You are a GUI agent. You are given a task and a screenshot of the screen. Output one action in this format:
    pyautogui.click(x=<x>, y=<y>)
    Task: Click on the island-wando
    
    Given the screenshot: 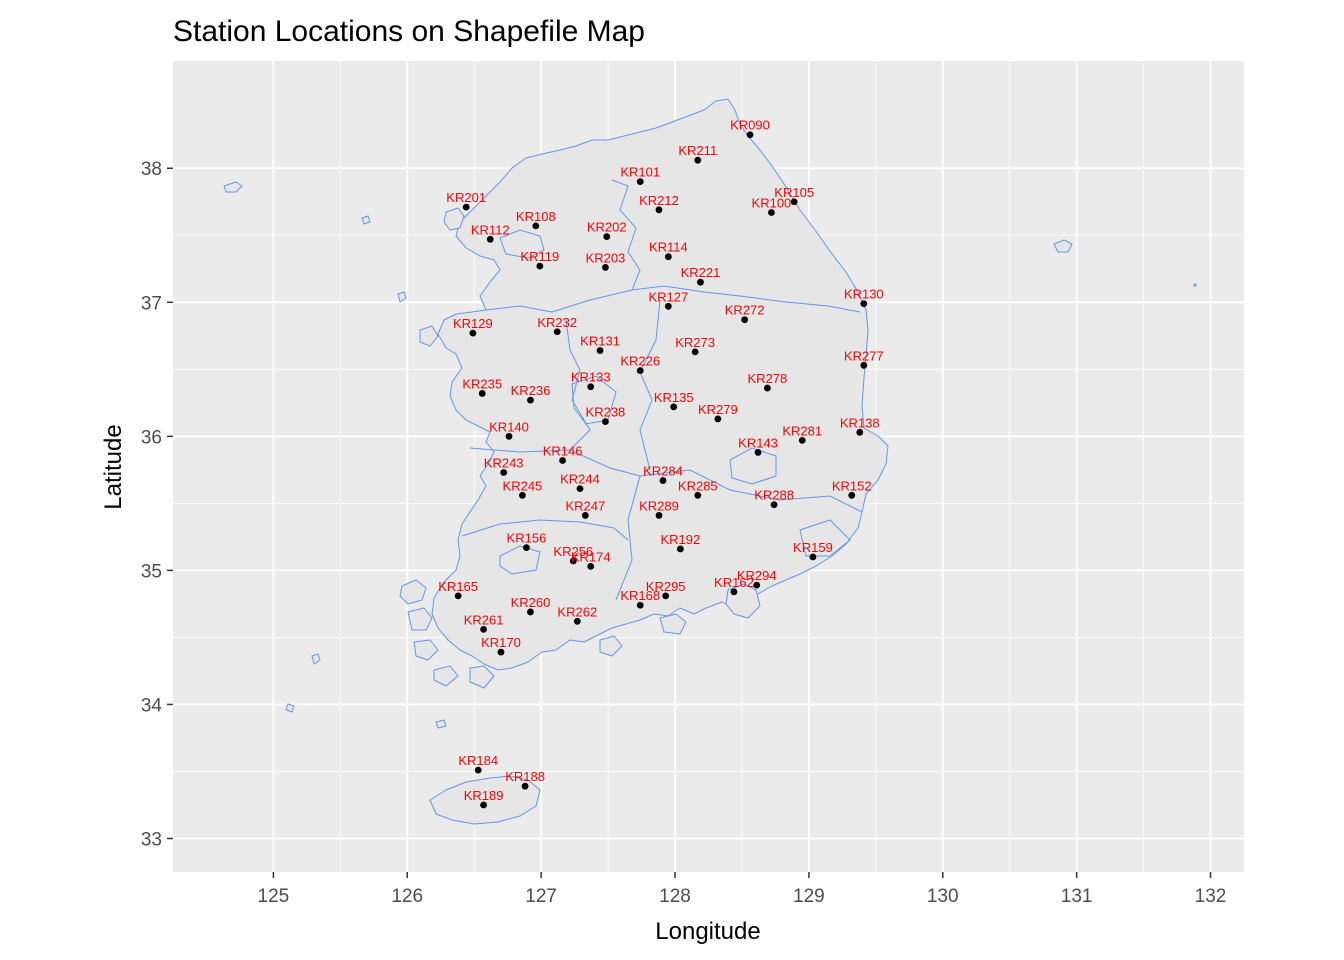 What is the action you would take?
    pyautogui.click(x=482, y=677)
    